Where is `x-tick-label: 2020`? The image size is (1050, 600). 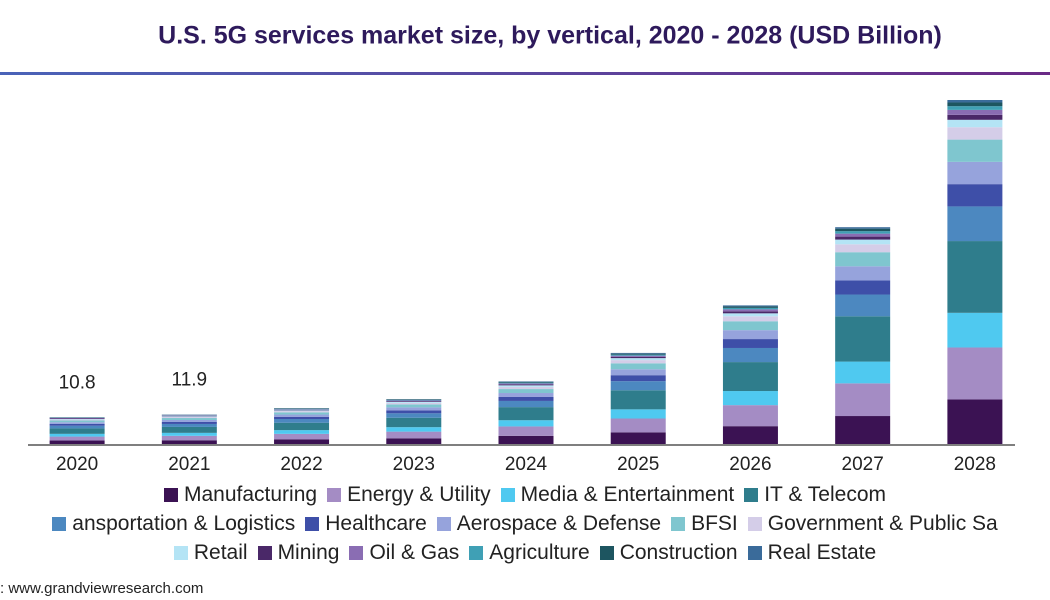 x-tick-label: 2020 is located at coordinates (77, 464).